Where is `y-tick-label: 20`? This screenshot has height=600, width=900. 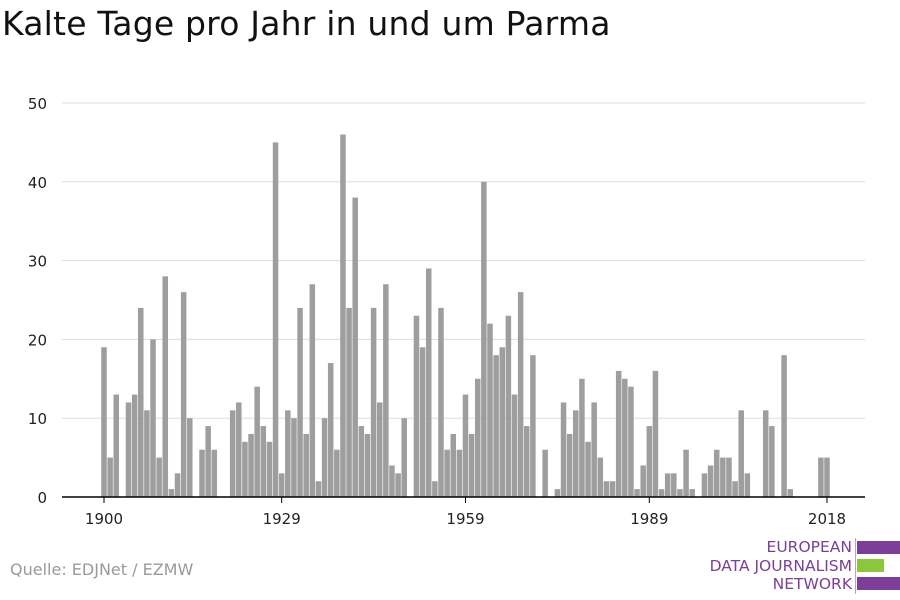 y-tick-label: 20 is located at coordinates (37, 340).